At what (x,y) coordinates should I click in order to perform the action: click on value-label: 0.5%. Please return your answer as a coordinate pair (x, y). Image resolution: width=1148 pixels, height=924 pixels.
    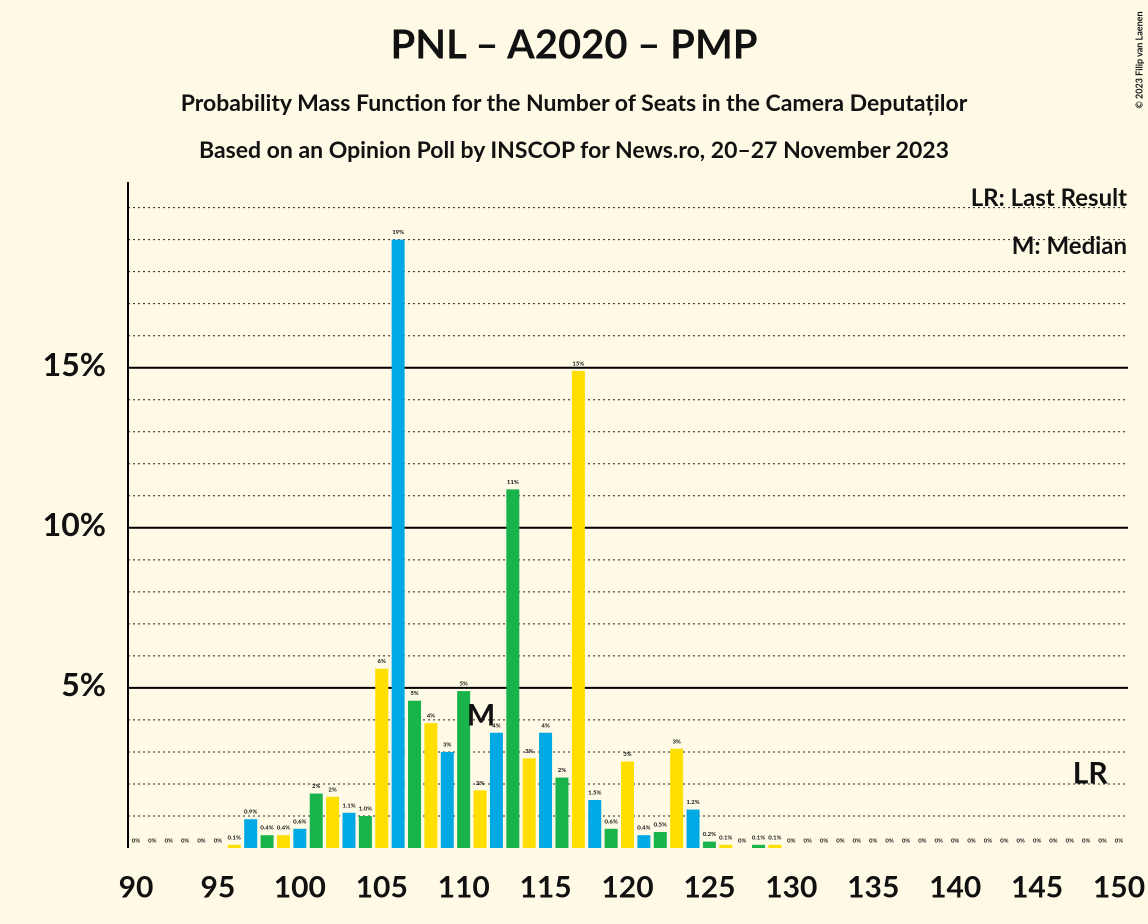
    Looking at the image, I should click on (660, 825).